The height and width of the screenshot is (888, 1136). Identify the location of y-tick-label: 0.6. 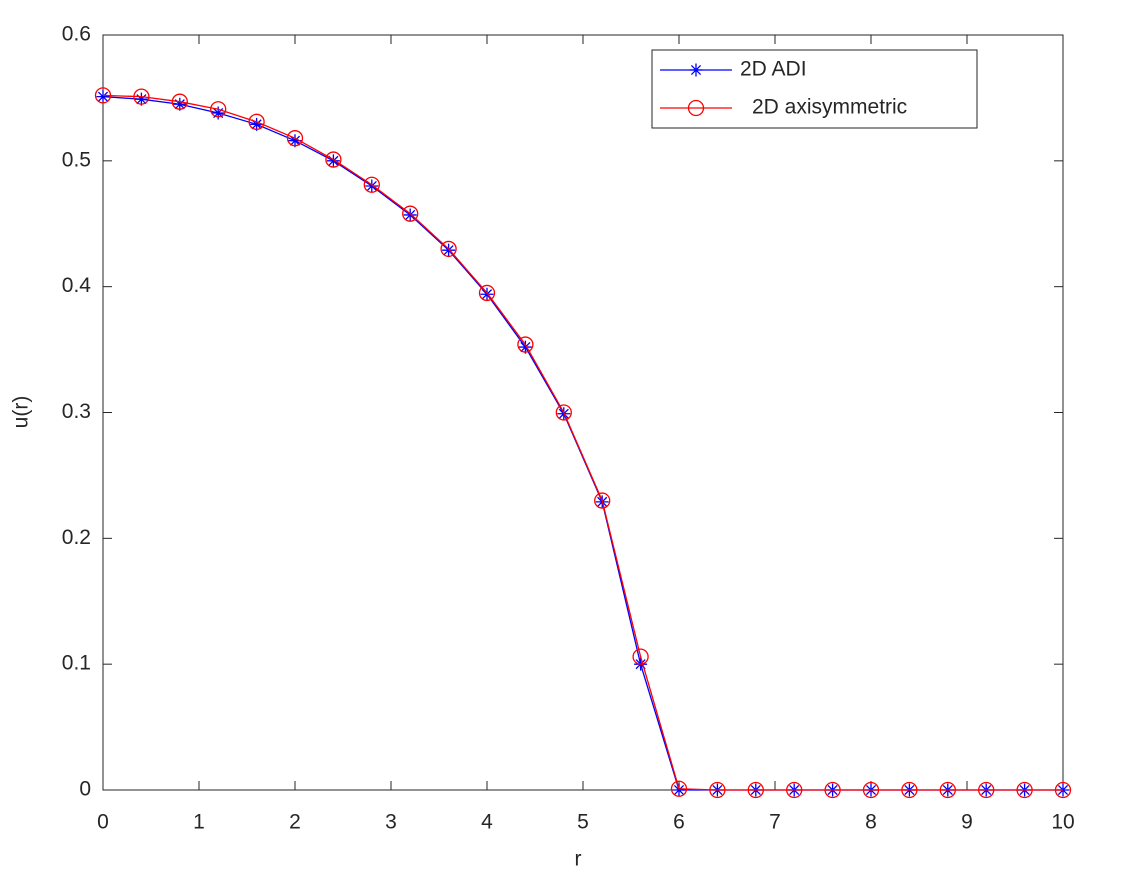
(76, 34).